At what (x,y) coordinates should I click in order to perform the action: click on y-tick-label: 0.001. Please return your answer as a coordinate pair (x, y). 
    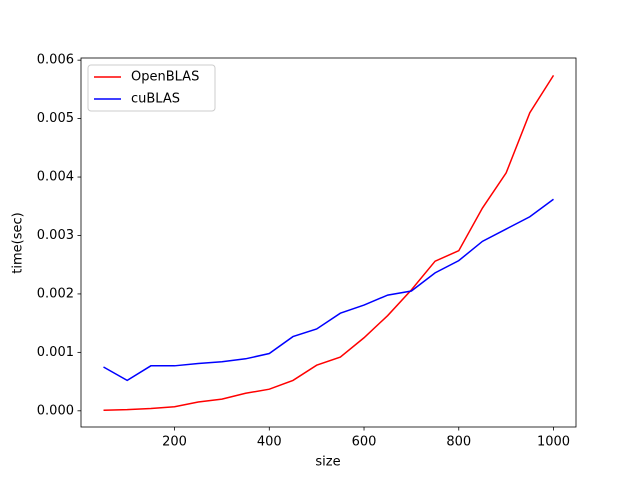
    Looking at the image, I should click on (55, 352).